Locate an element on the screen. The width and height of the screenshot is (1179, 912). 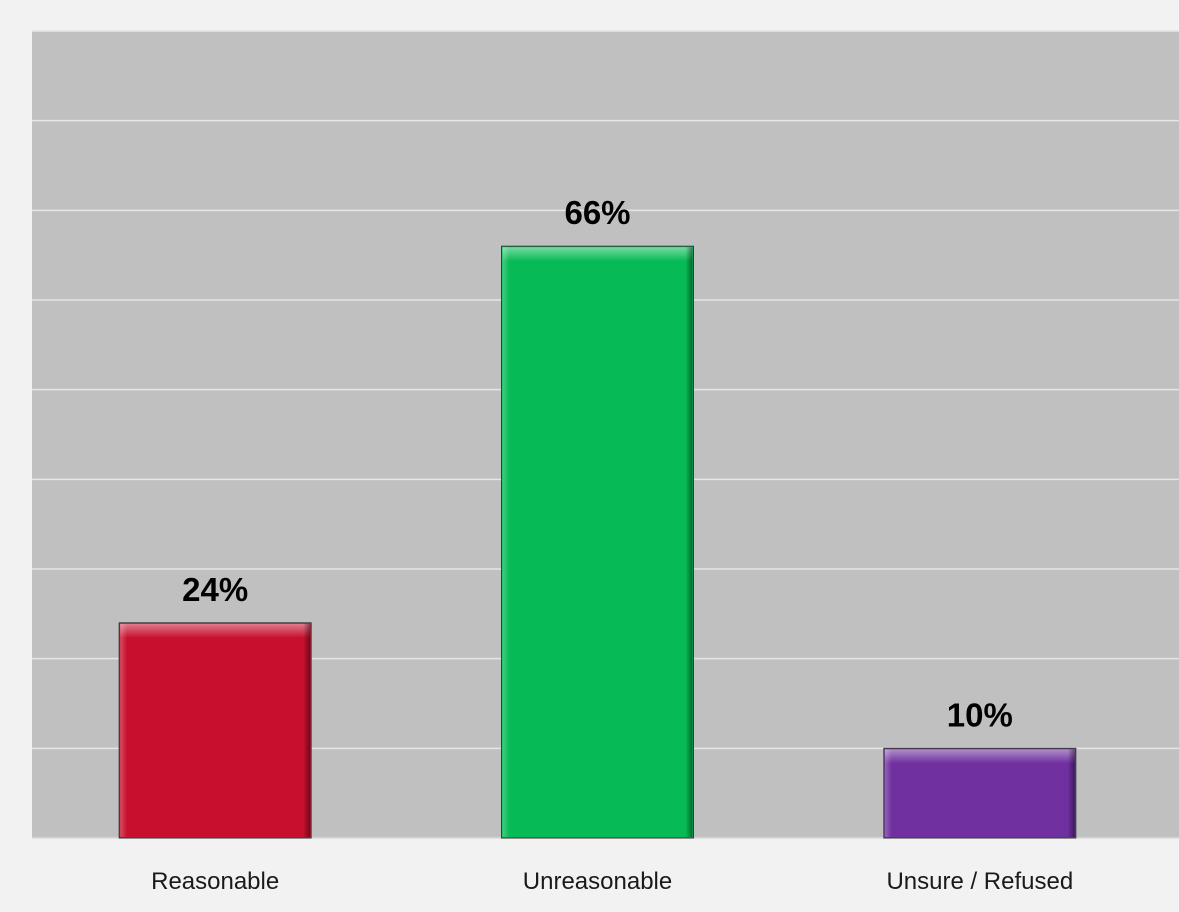
bar-reasonable is located at coordinates (215, 730).